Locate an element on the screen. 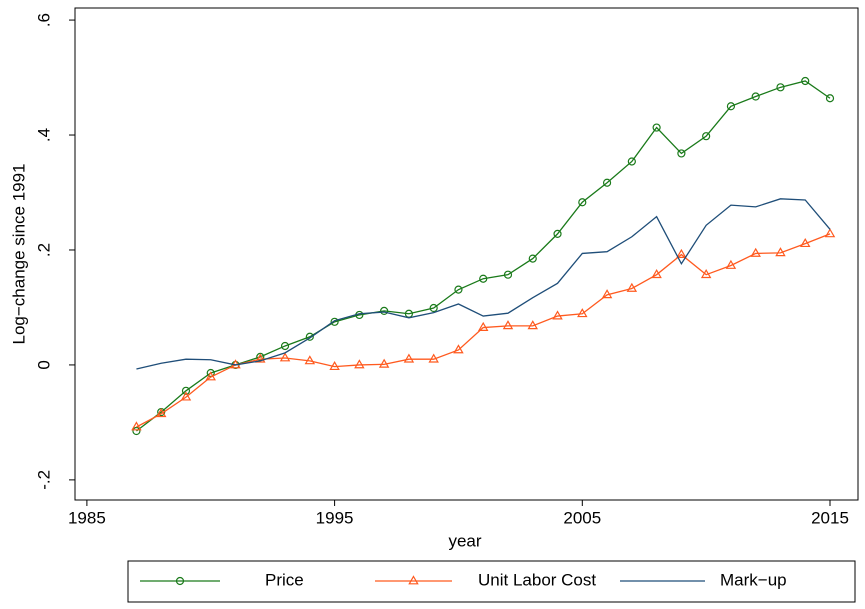  legend-label: Mark−up is located at coordinates (753, 579).